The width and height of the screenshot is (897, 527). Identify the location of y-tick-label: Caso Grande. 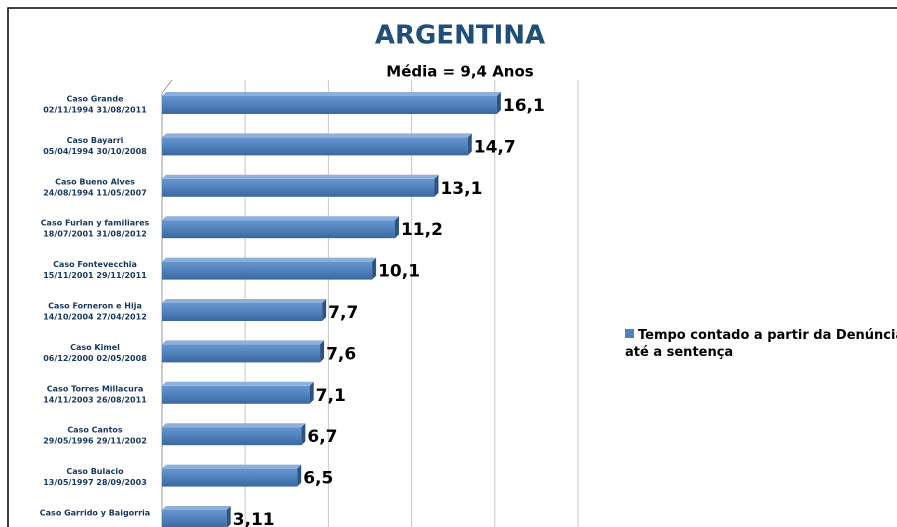
(95, 99).